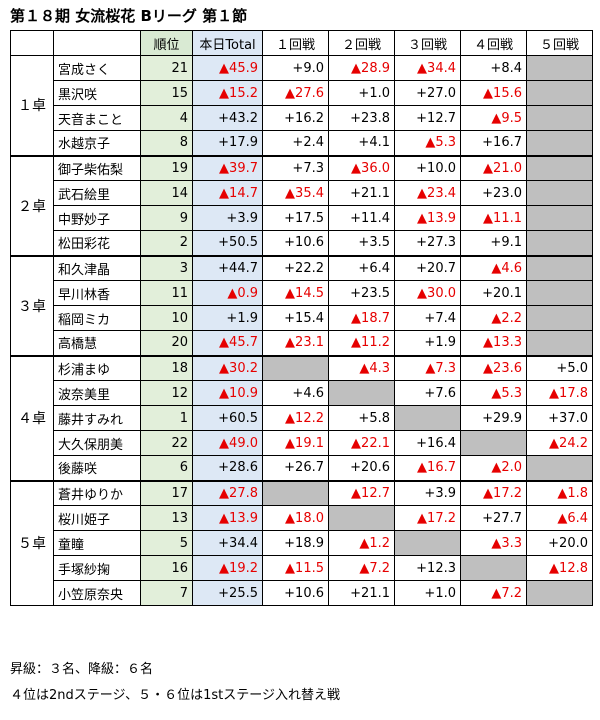 The height and width of the screenshot is (720, 600). I want to click on table-row: 童瞳 5 +34.4 +18.9 ▲1.2 ▲3.3 +20.0, so click(302, 543).